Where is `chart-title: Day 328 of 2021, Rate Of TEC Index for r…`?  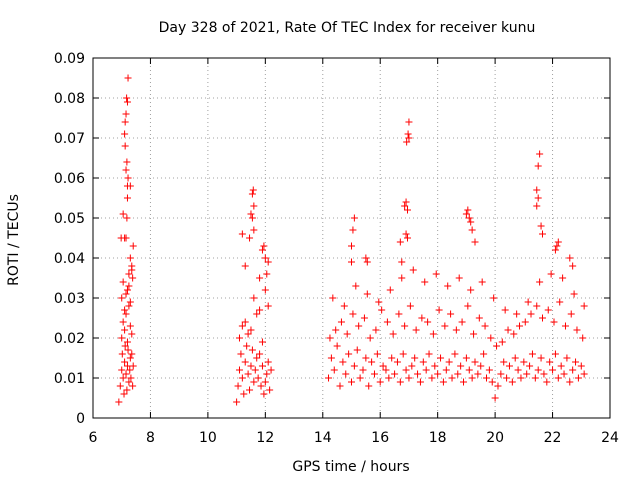 chart-title: Day 328 of 2021, Rate Of TEC Index for r… is located at coordinates (347, 28).